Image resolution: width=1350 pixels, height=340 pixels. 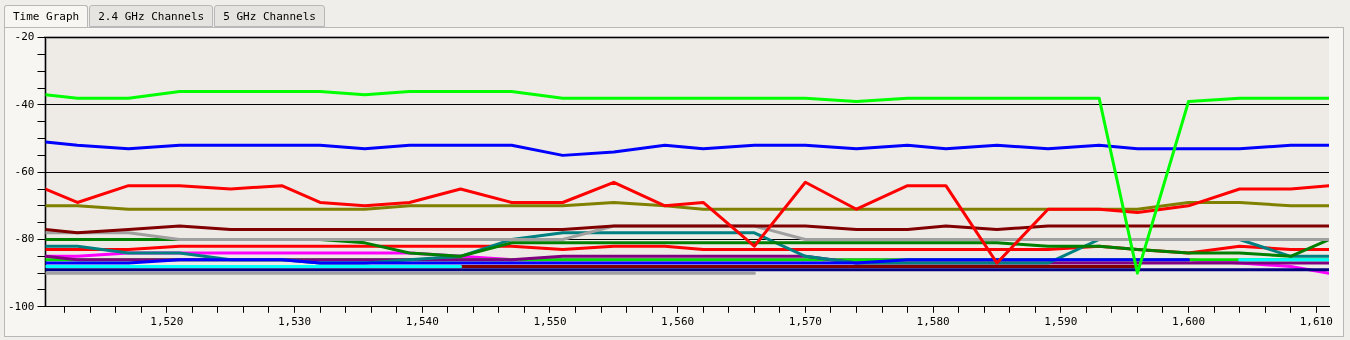 What do you see at coordinates (151, 16) in the screenshot?
I see `text: 2.4 GHz Channels` at bounding box center [151, 16].